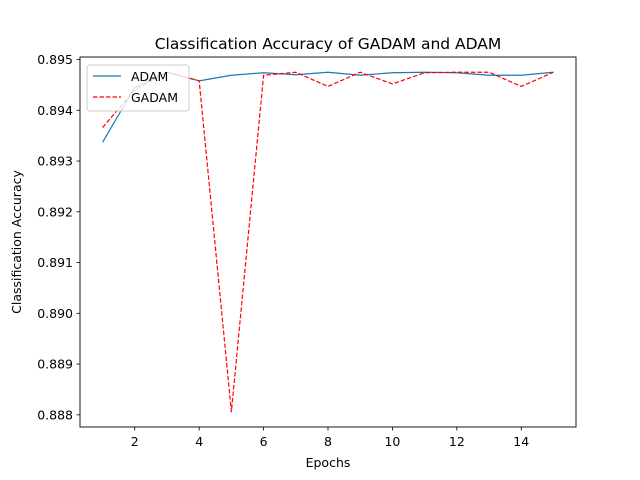 Image resolution: width=640 pixels, height=480 pixels. Describe the element at coordinates (264, 441) in the screenshot. I see `x-tick-label: 6` at that location.